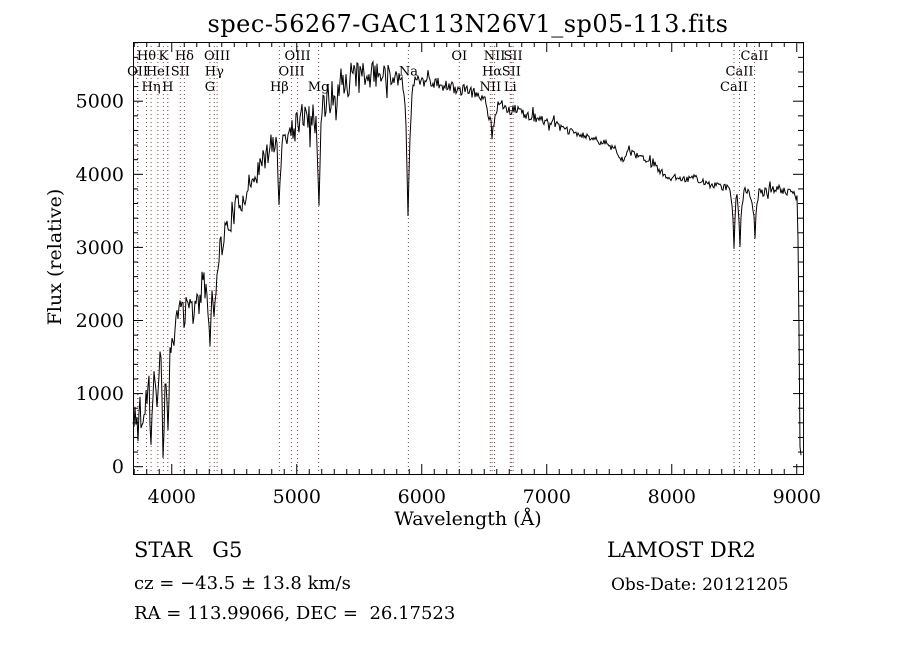 This screenshot has width=900, height=650. I want to click on svg-text: HeI, so click(158, 72).